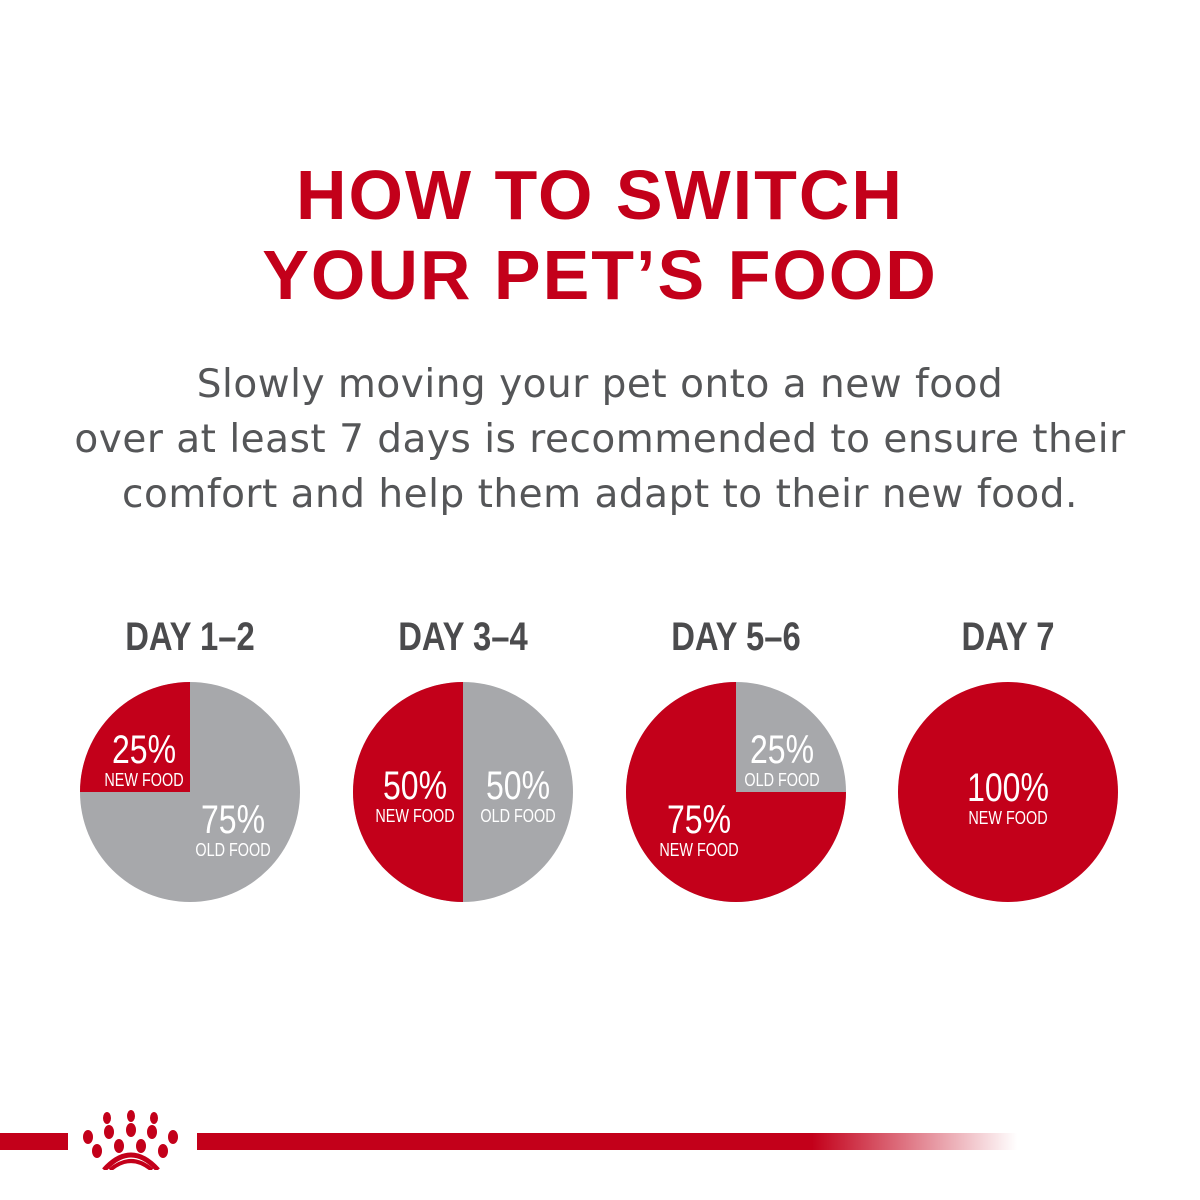  I want to click on title-line-2: YOUR PET’S FOOD, so click(600, 275).